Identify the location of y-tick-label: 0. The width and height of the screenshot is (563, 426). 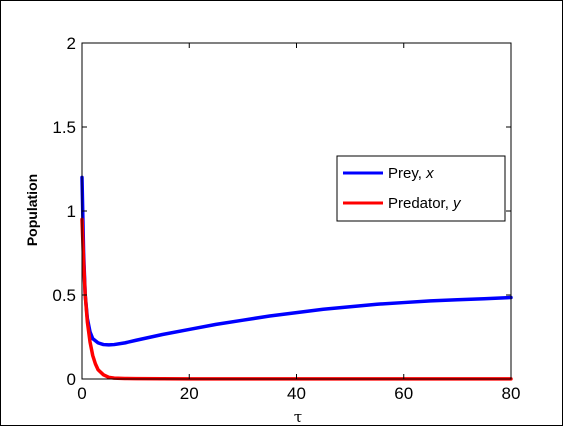
(71, 379).